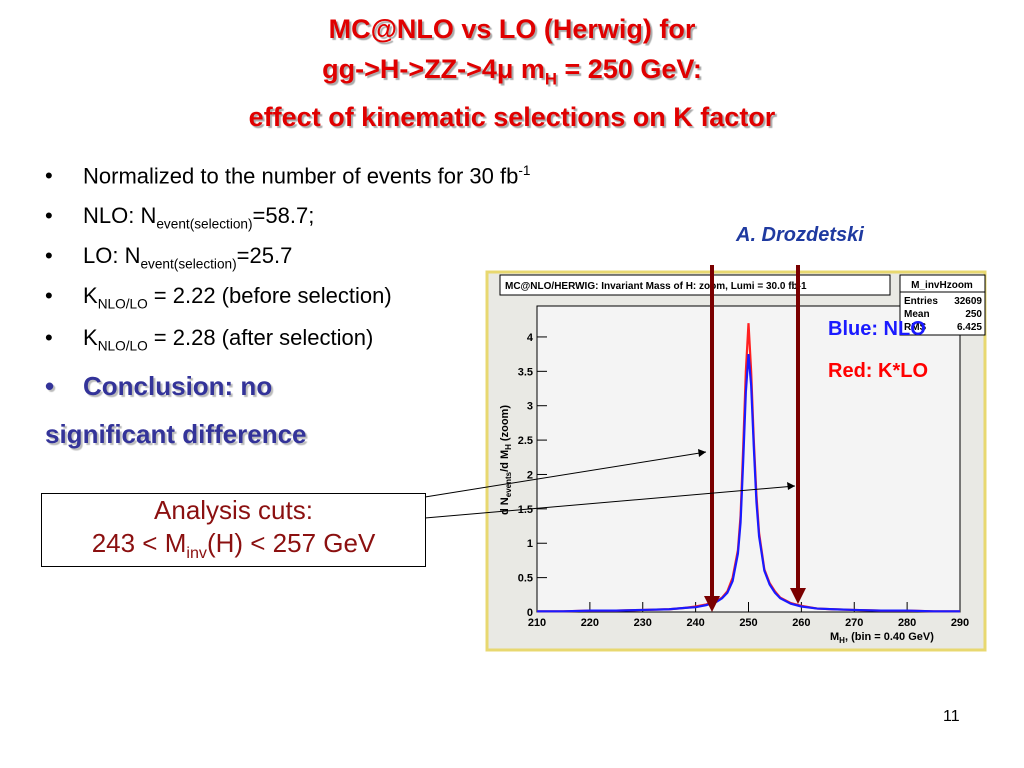 The height and width of the screenshot is (768, 1024). What do you see at coordinates (951, 716) in the screenshot?
I see `page-number: 11` at bounding box center [951, 716].